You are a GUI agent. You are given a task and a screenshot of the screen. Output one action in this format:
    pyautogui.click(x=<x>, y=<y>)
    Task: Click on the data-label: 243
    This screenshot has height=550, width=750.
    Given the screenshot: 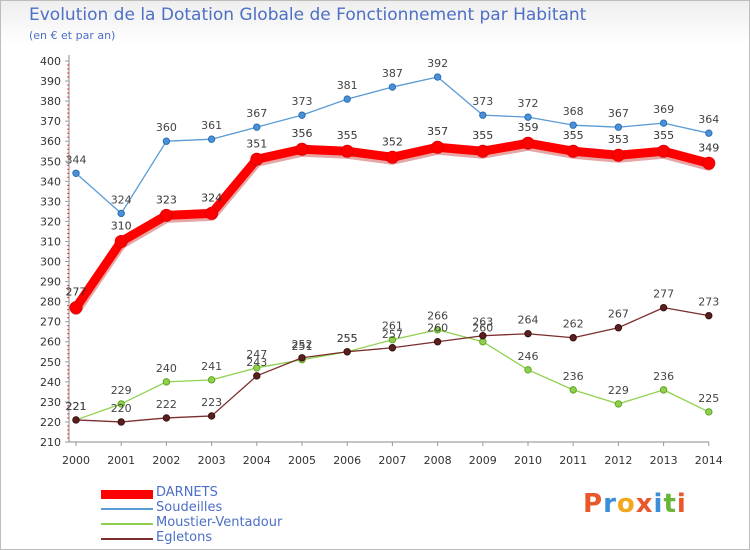 What is the action you would take?
    pyautogui.click(x=256, y=362)
    